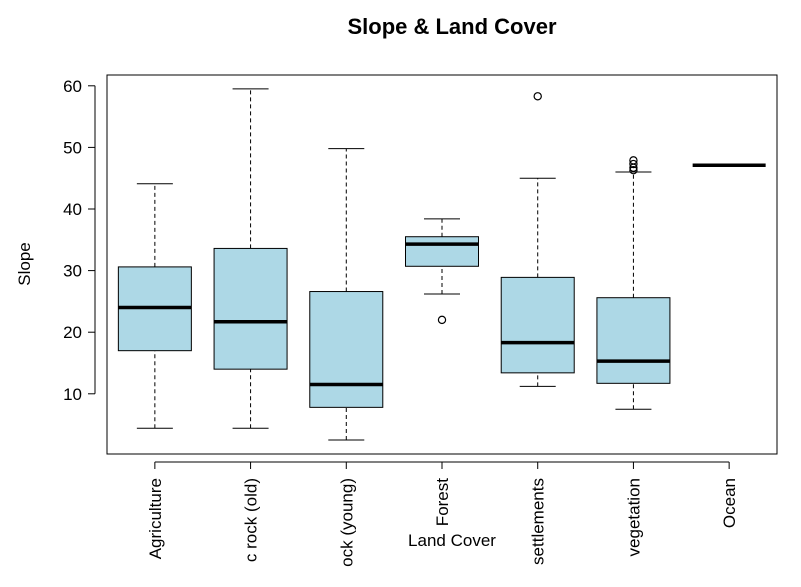 This screenshot has width=801, height=587. What do you see at coordinates (72, 147) in the screenshot?
I see `y-tick-label-50: 50` at bounding box center [72, 147].